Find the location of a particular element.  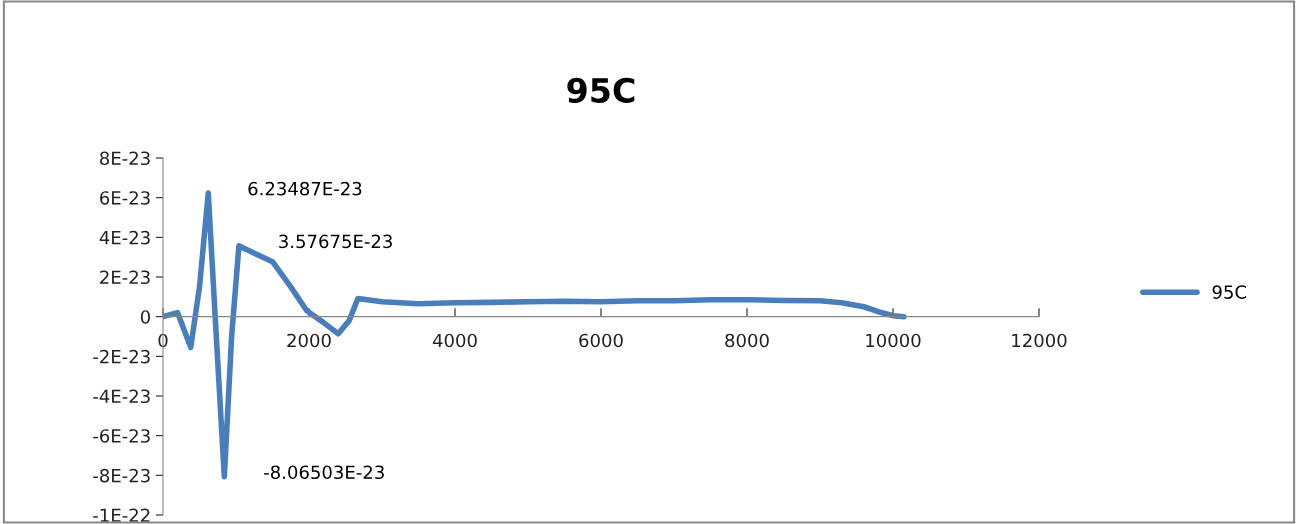

y-tick-label: 6E-23 is located at coordinates (125, 198).